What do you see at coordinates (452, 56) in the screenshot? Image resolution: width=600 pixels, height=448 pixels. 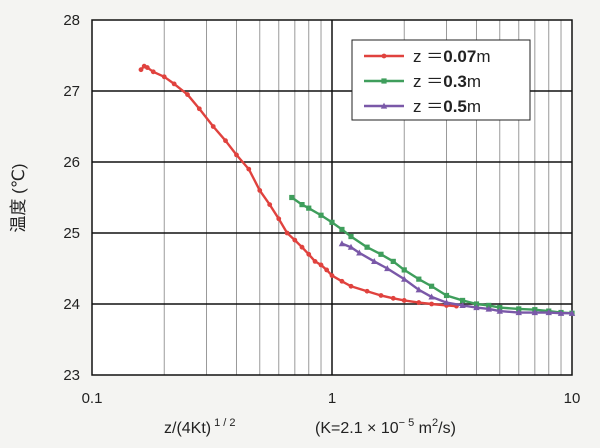 I see `legend-label: z ＝0.07m` at bounding box center [452, 56].